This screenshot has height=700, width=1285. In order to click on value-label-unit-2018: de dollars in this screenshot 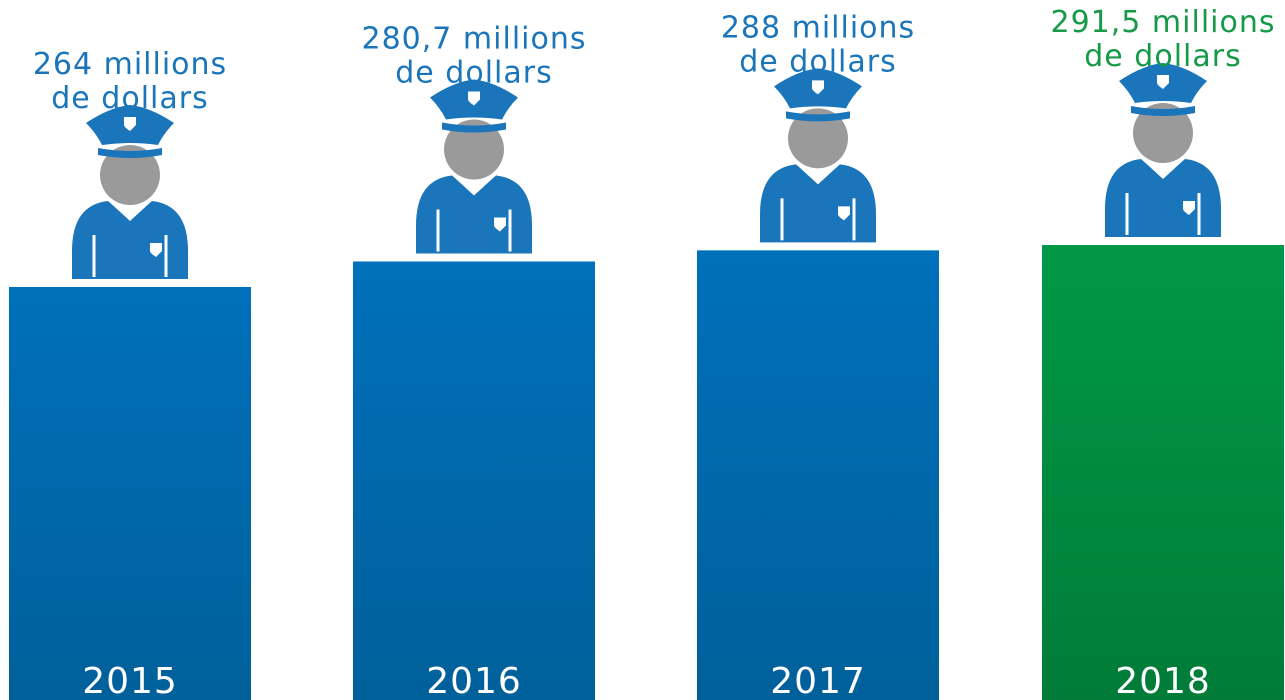, I will do `click(1162, 56)`.